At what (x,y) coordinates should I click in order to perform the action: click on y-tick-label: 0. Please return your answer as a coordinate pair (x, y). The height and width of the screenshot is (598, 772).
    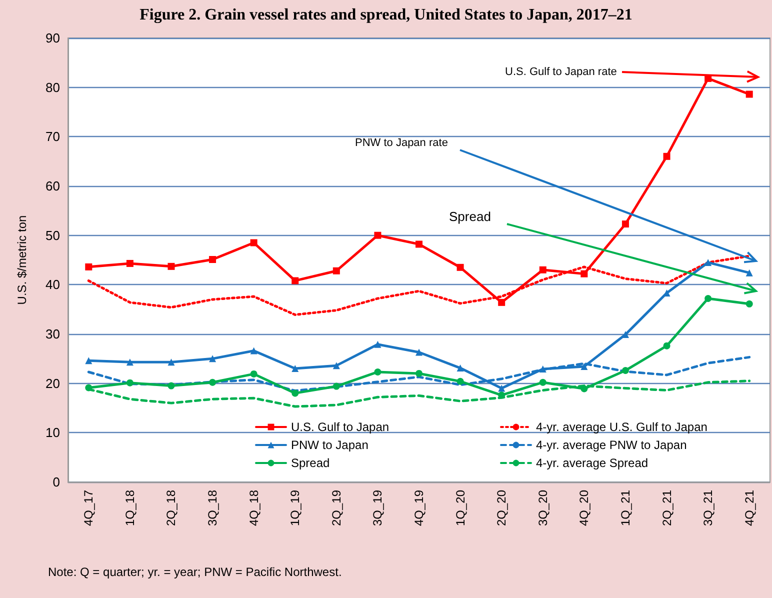
    Looking at the image, I should click on (56, 482).